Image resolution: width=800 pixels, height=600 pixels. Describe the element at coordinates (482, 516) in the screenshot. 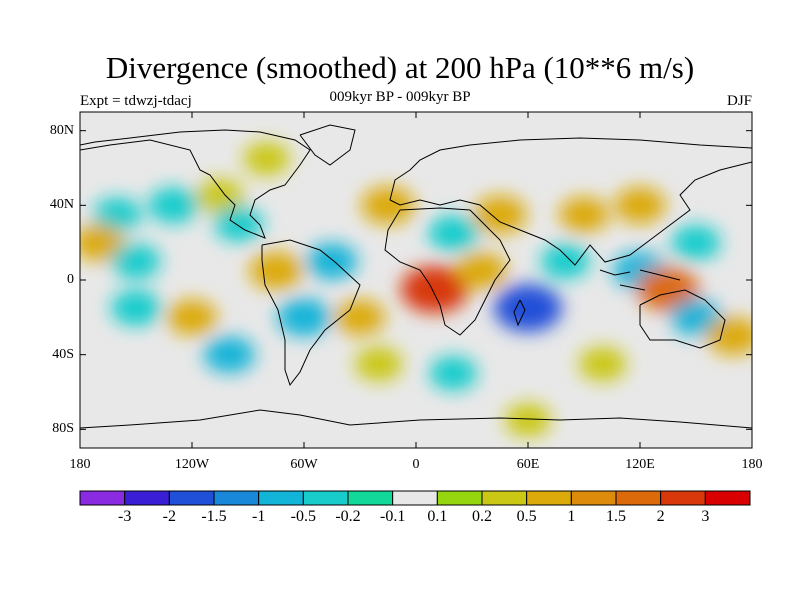

I see `colorbar-label-8: 0.2` at that location.